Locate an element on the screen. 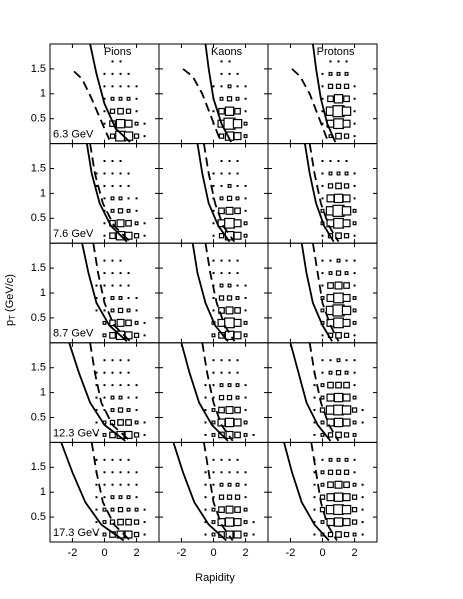 Image resolution: width=463 pixels, height=599 pixels. panel-frame is located at coordinates (213, 293).